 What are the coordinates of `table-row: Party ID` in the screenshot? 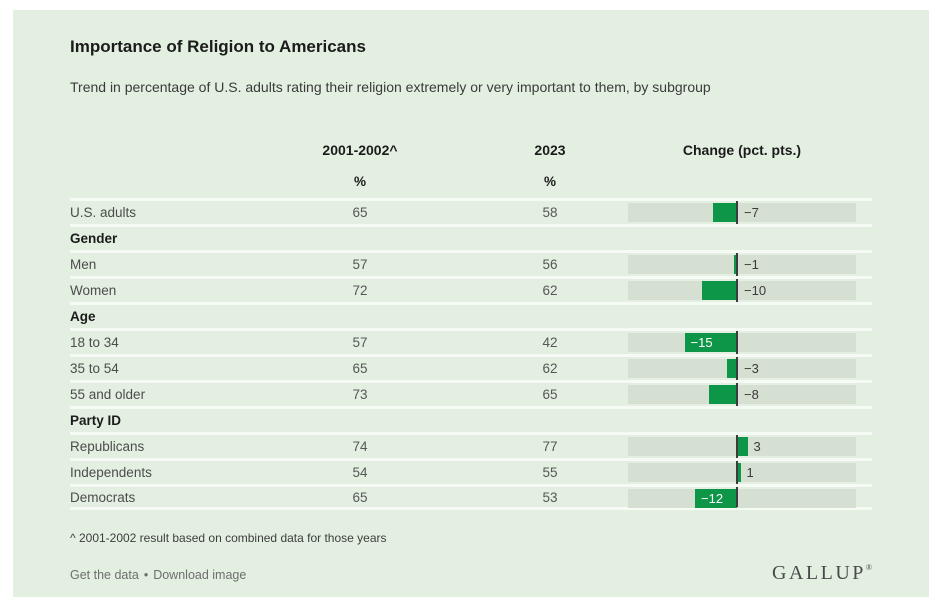 It's located at (471, 419).